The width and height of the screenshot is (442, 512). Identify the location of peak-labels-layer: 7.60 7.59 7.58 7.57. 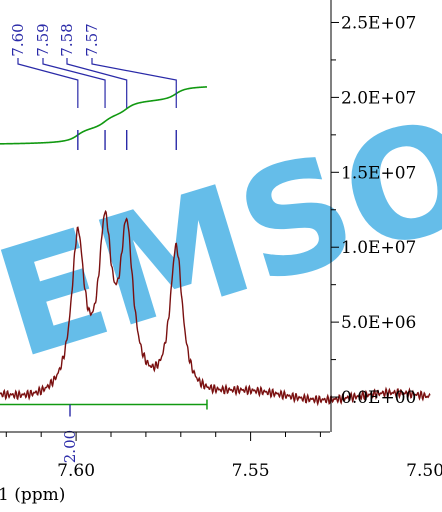
(93, 86).